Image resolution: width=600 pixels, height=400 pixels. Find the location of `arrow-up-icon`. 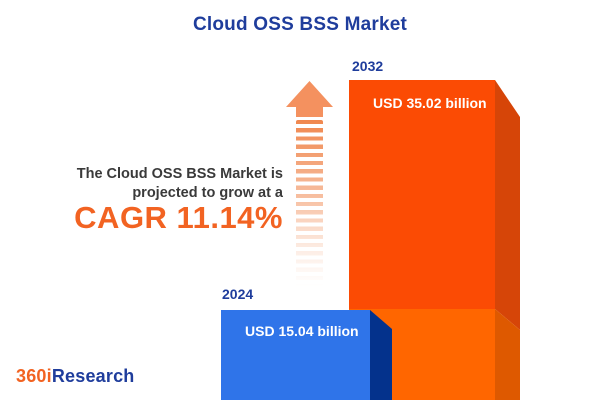

arrow-up-icon is located at coordinates (309, 99).